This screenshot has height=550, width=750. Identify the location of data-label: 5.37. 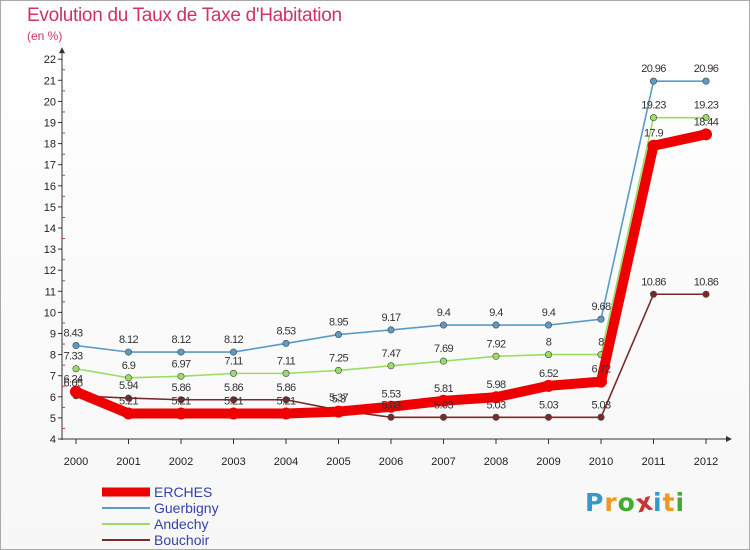
(338, 398).